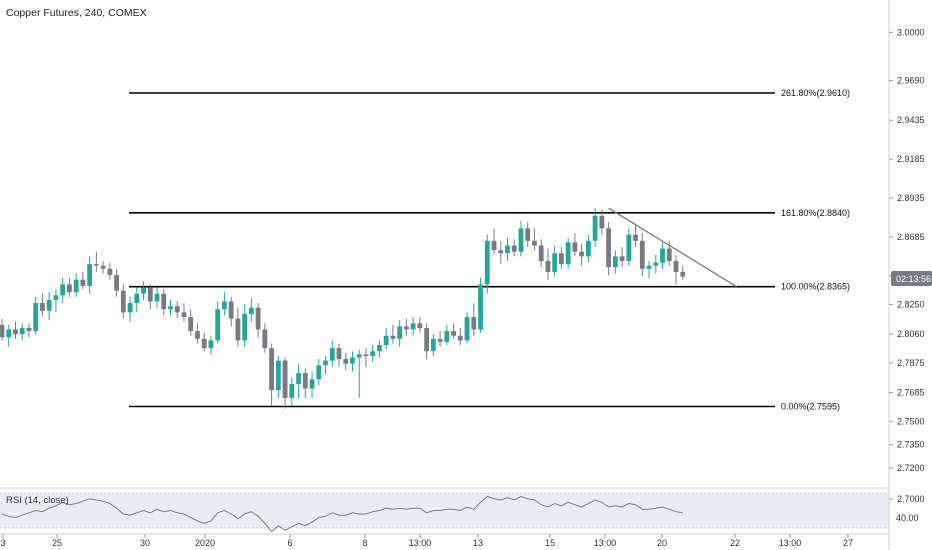  I want to click on time-tick-label: 2020, so click(205, 543).